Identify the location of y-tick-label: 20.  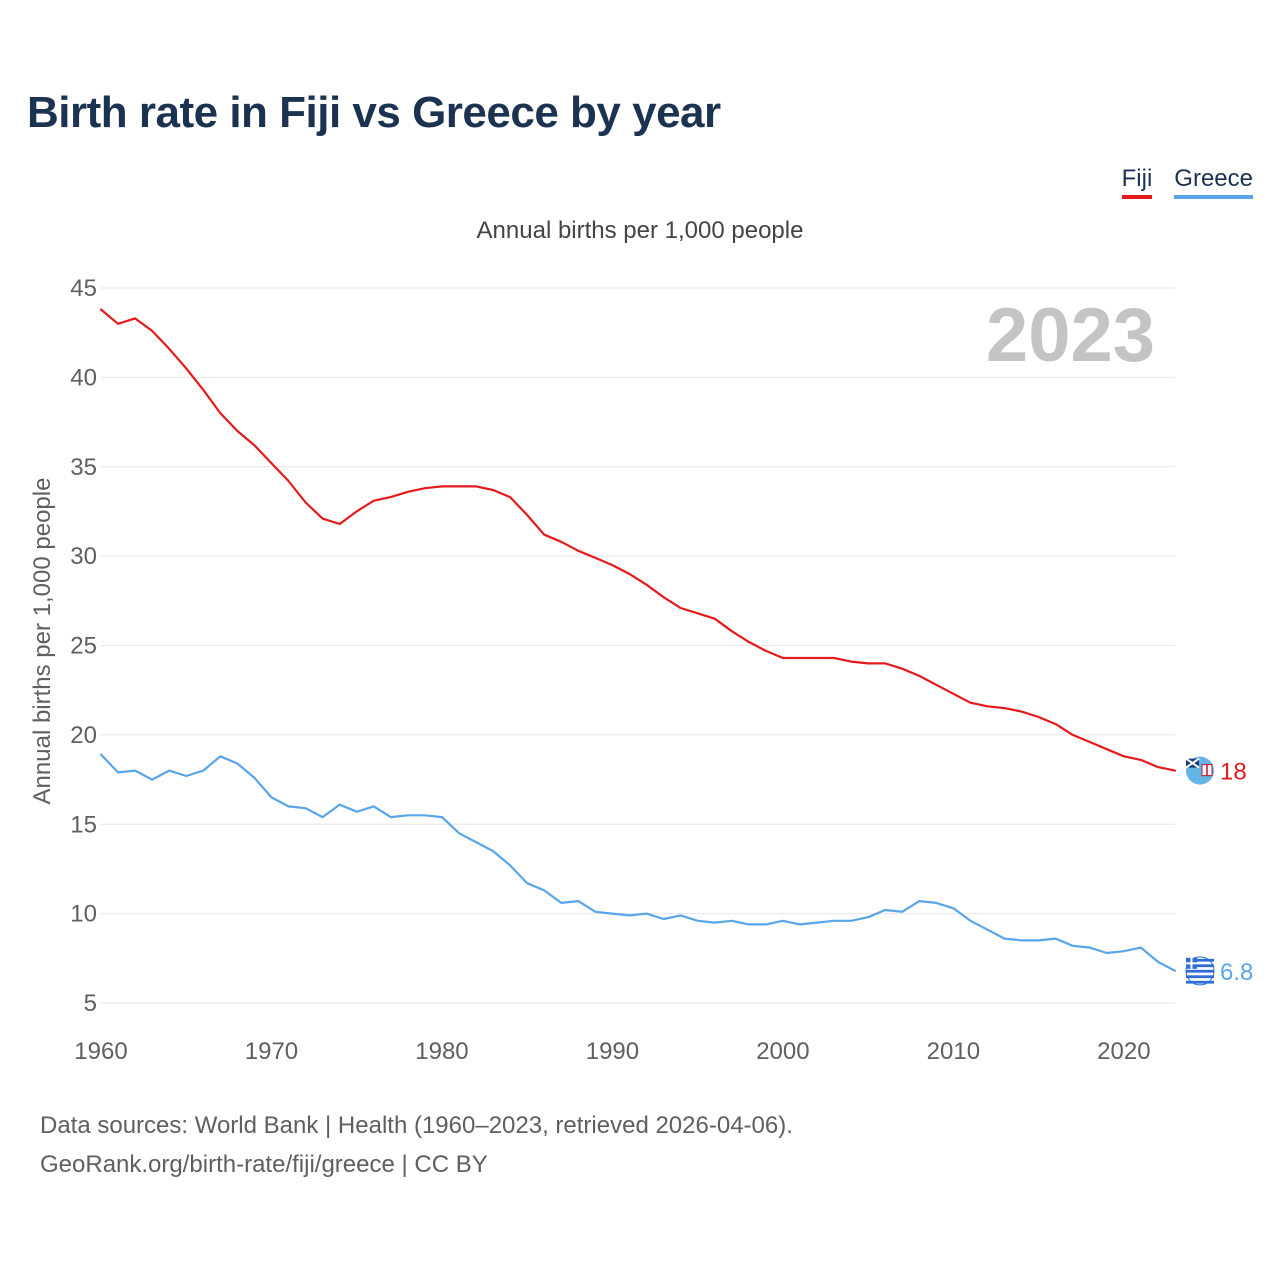
(83, 735).